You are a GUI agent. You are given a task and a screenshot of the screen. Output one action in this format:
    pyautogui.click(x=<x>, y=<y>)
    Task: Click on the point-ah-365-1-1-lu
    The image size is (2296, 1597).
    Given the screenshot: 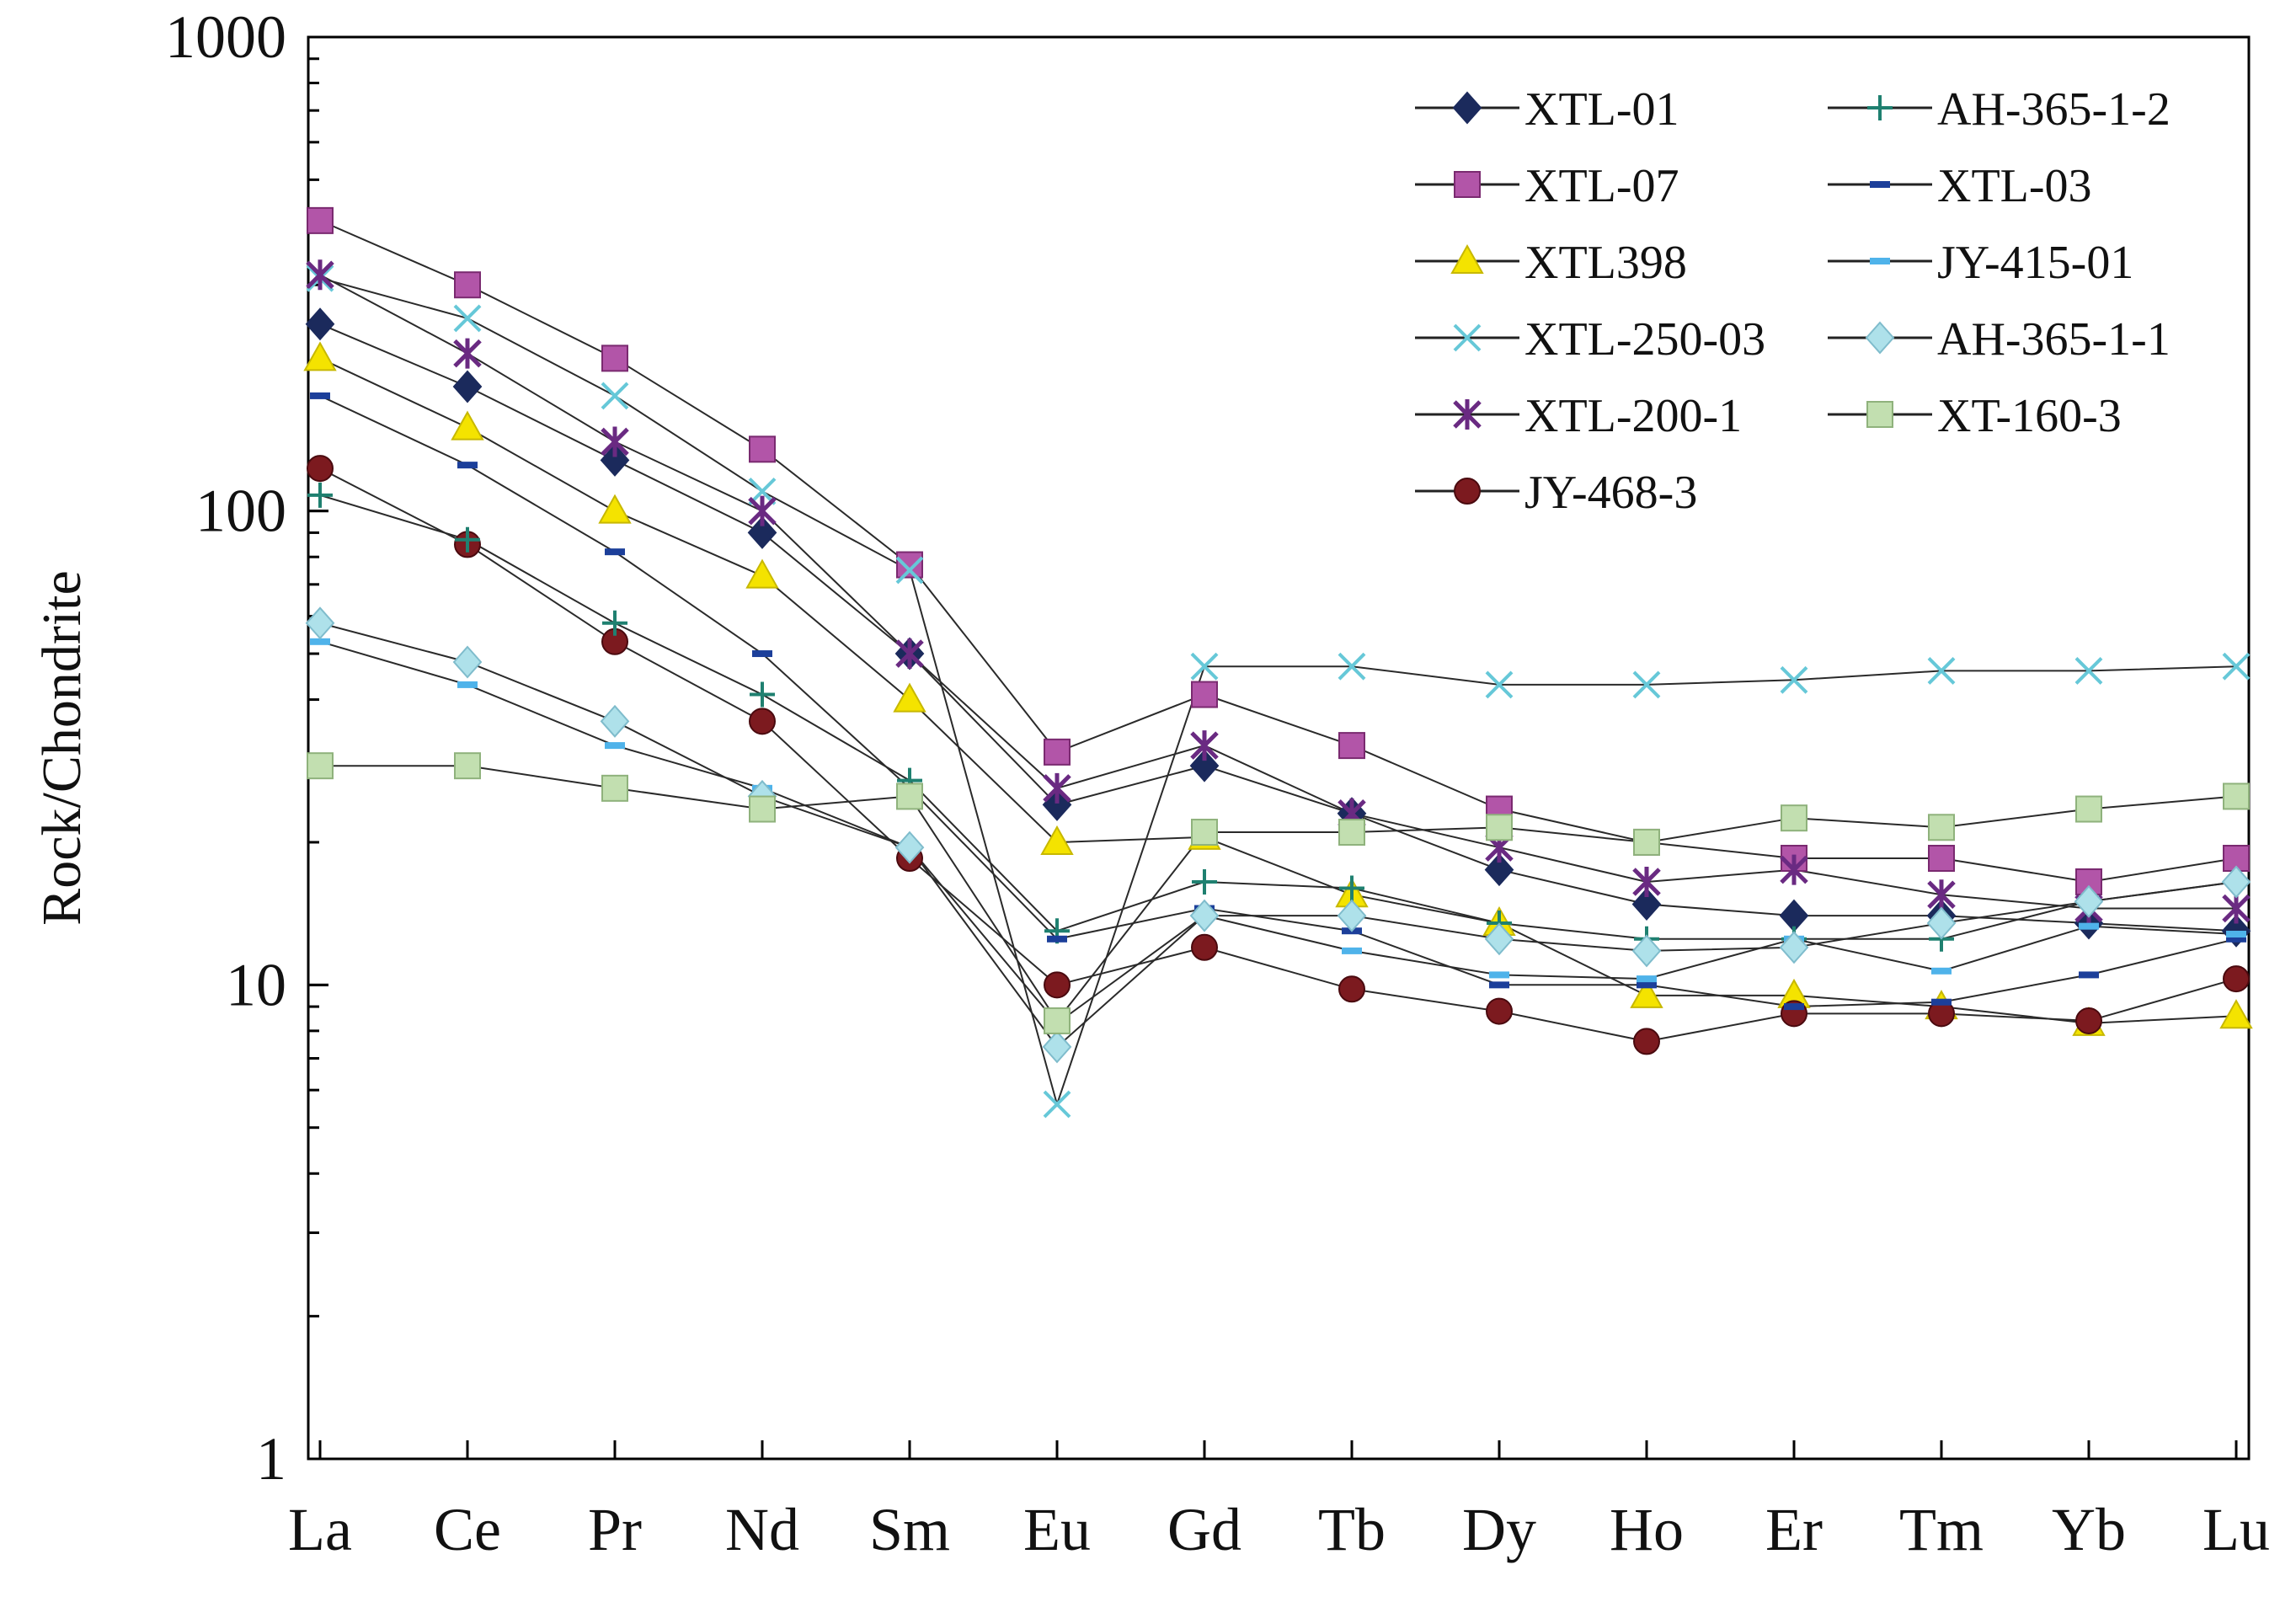 What is the action you would take?
    pyautogui.click(x=2236, y=882)
    